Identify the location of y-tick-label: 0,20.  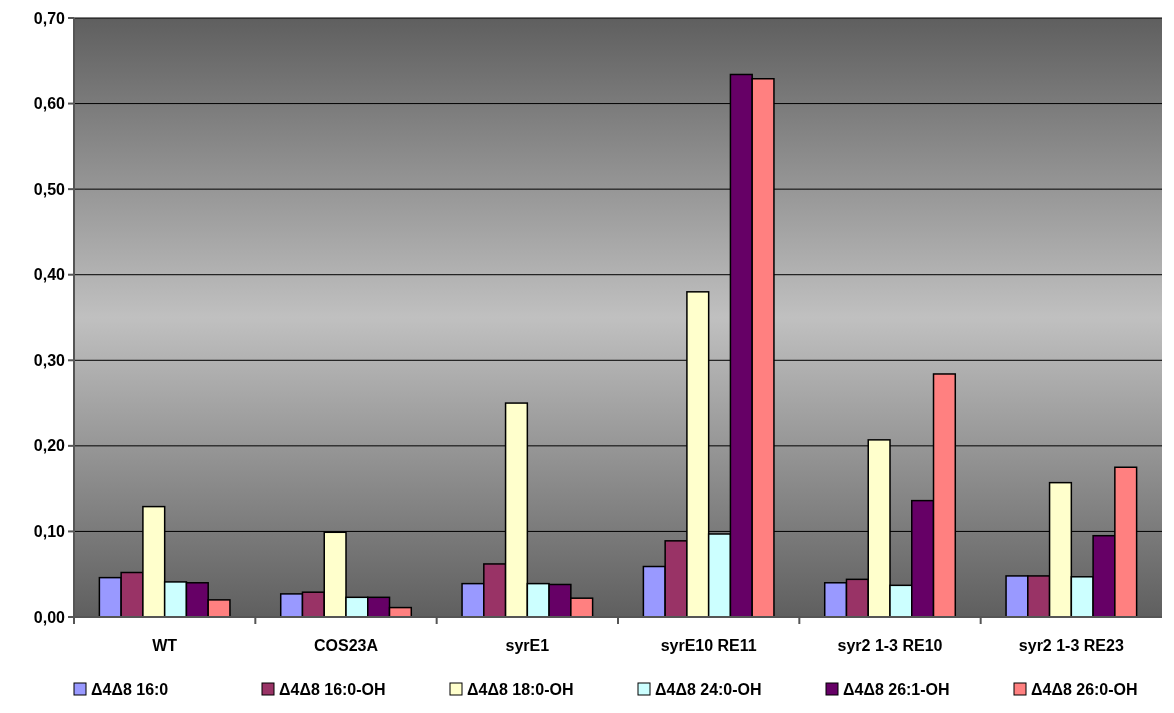
(49, 446).